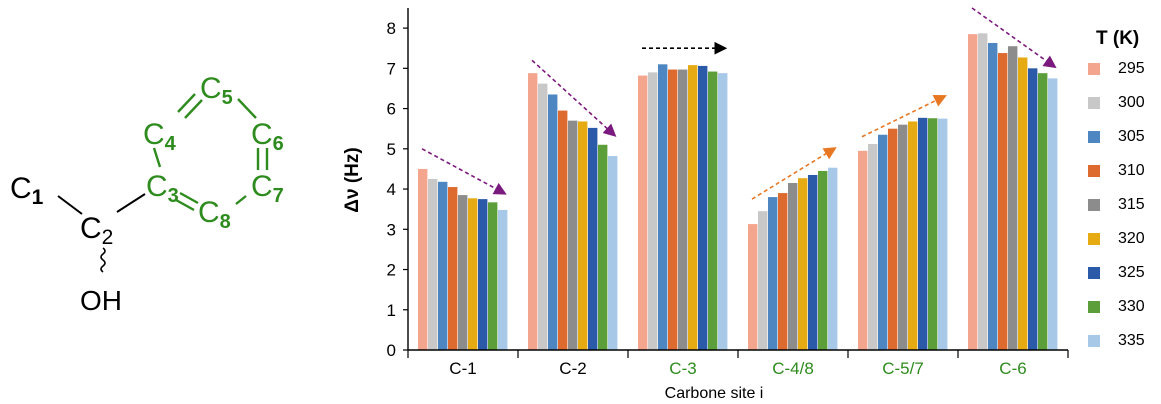 This screenshot has width=1161, height=404. Describe the element at coordinates (267, 188) in the screenshot. I see `atom-c7: C7` at that location.